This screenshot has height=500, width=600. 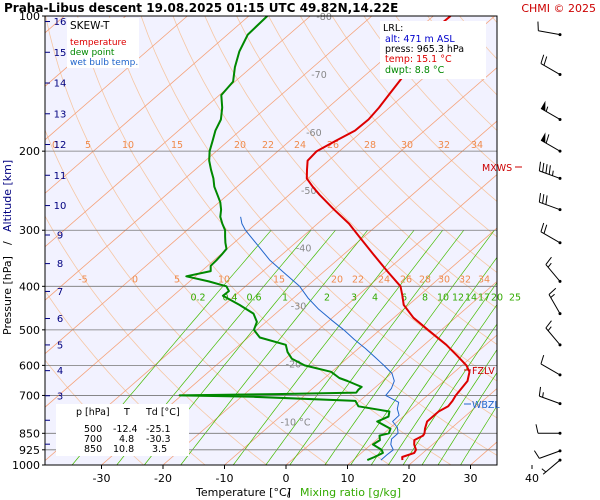 What do you see at coordinates (60, 84) in the screenshot?
I see `altitude-tick-label: 14` at bounding box center [60, 84].